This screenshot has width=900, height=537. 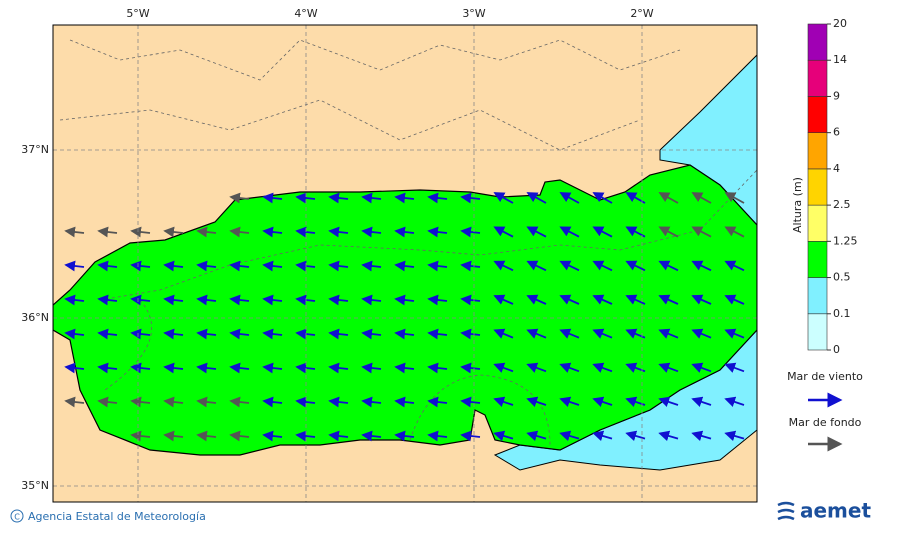 What do you see at coordinates (842, 277) in the screenshot?
I see `colorbar-label: 0.5` at bounding box center [842, 277].